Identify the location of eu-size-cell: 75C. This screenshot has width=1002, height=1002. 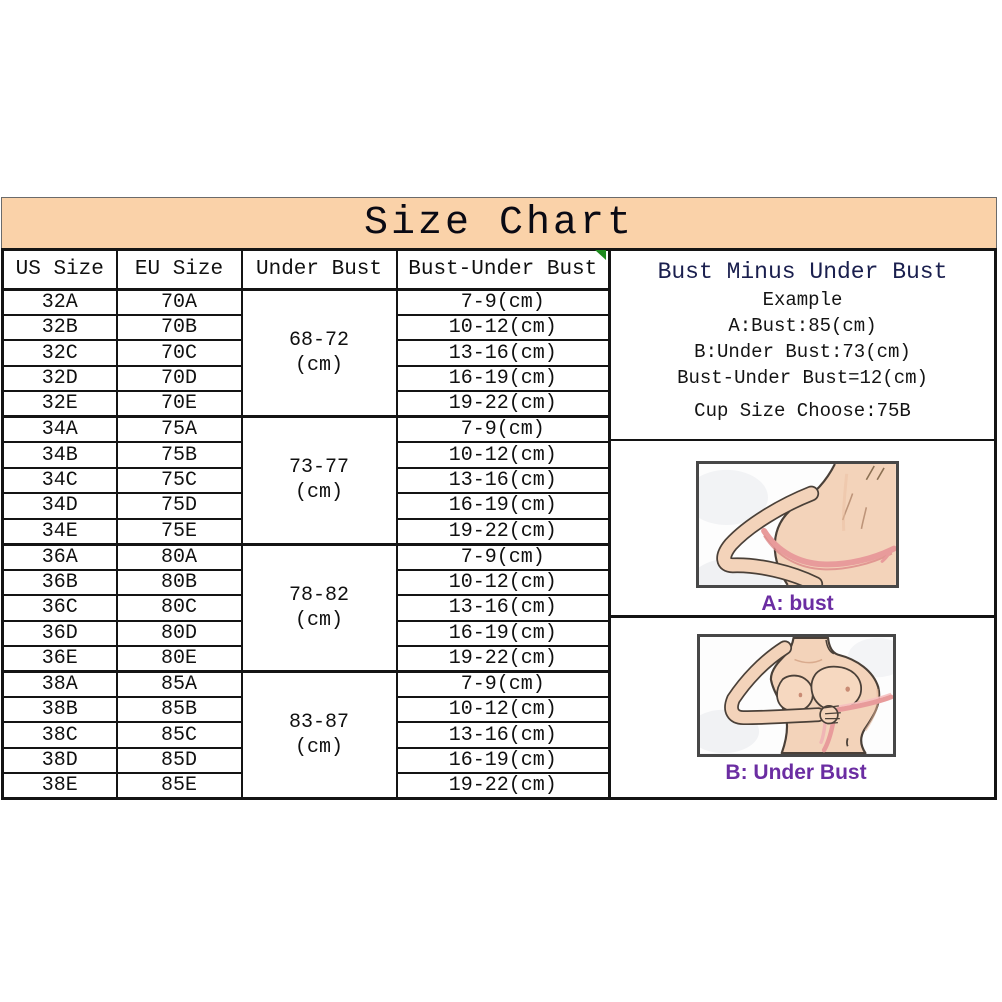
(179, 480).